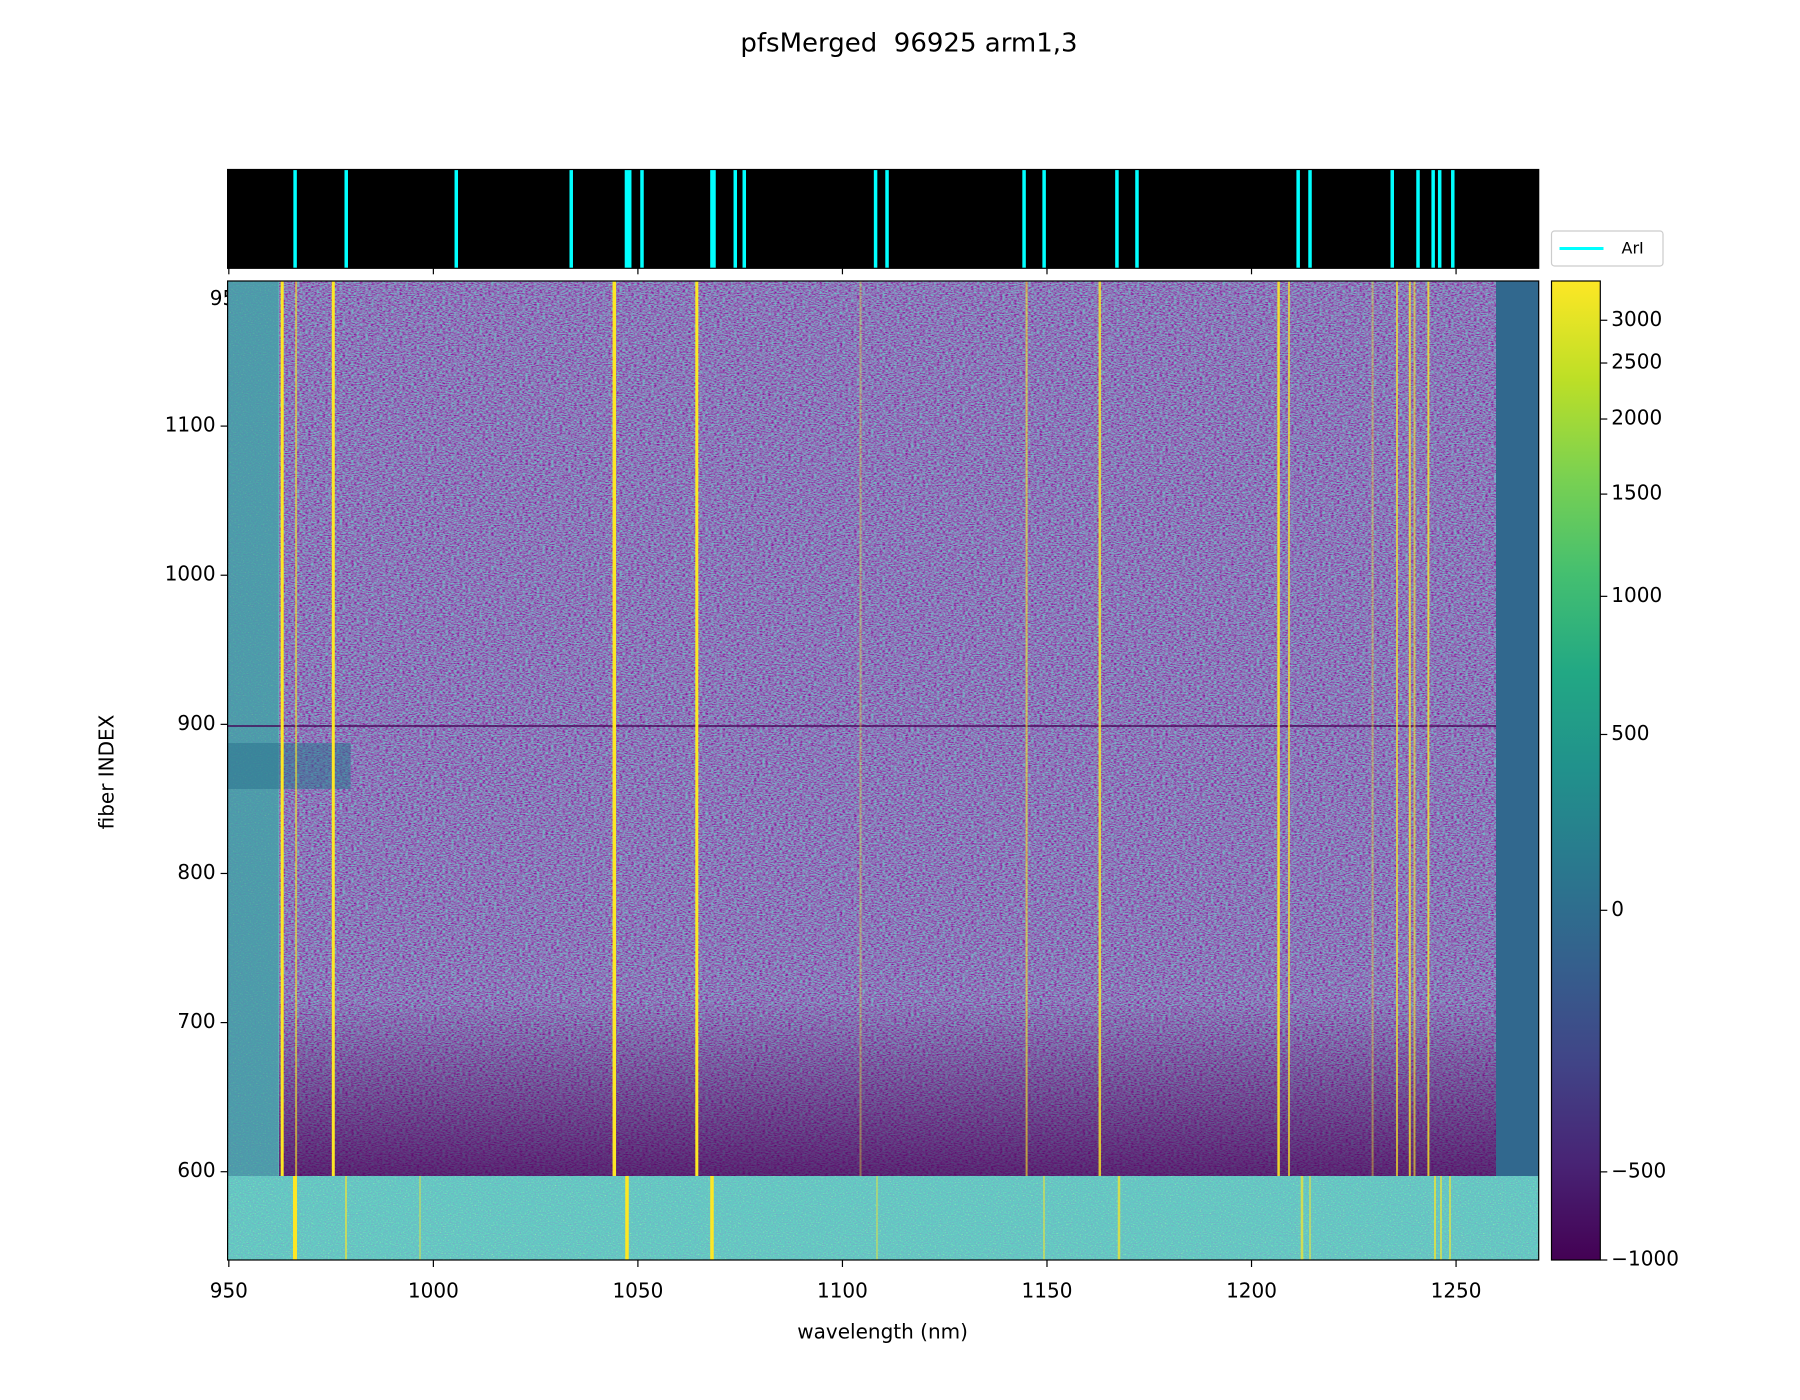 This screenshot has height=1400, width=1800. I want to click on figure-title: pfsMerged 96925 arm1,3, so click(908, 44).